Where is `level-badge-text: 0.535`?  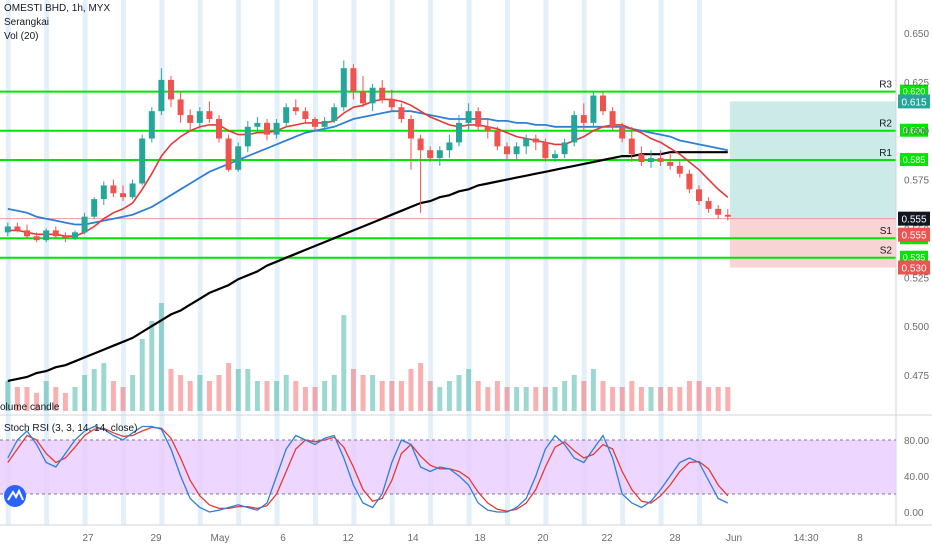 level-badge-text: 0.535 is located at coordinates (914, 258).